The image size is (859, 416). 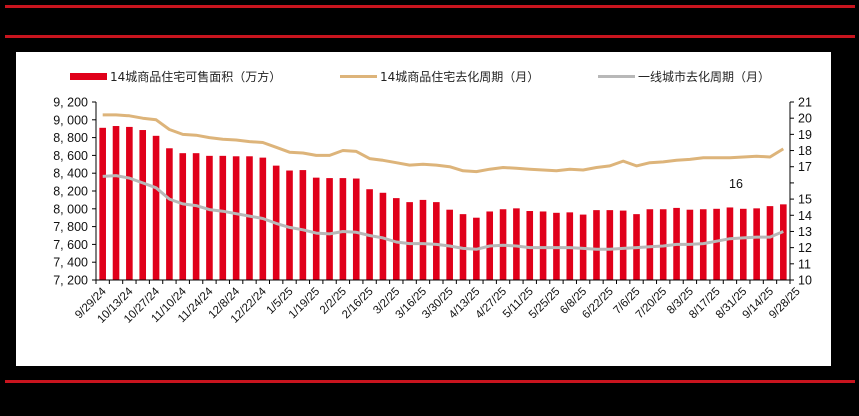 I want to click on left-tick-label: 7, 400, so click(x=70, y=263).